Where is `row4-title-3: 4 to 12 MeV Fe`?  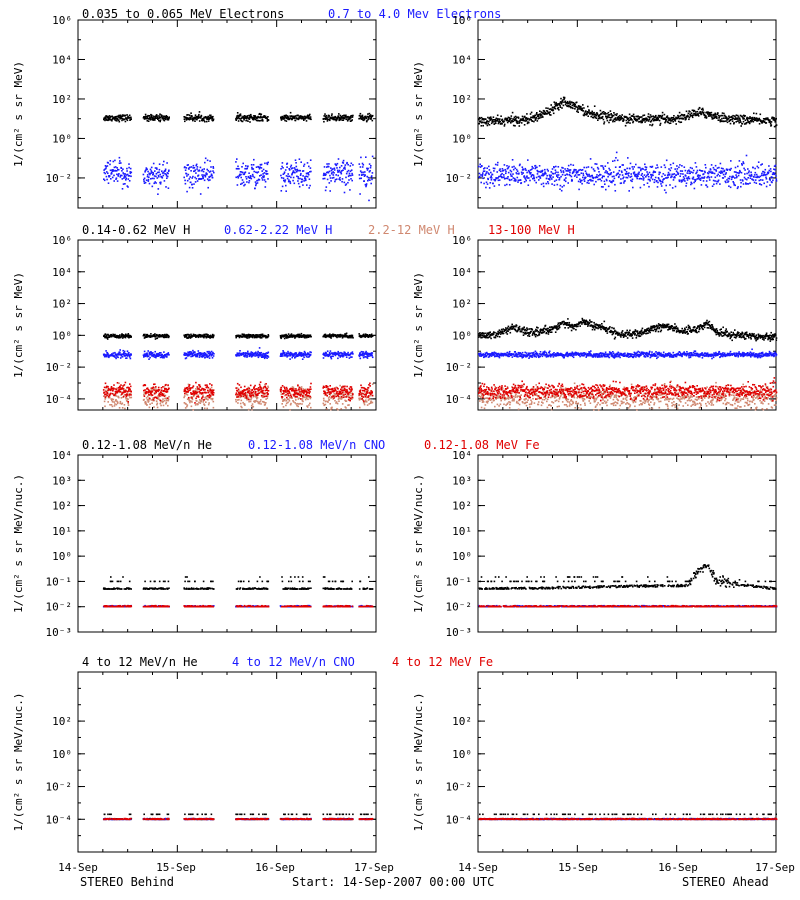 row4-title-3: 4 to 12 MeV Fe is located at coordinates (442, 662).